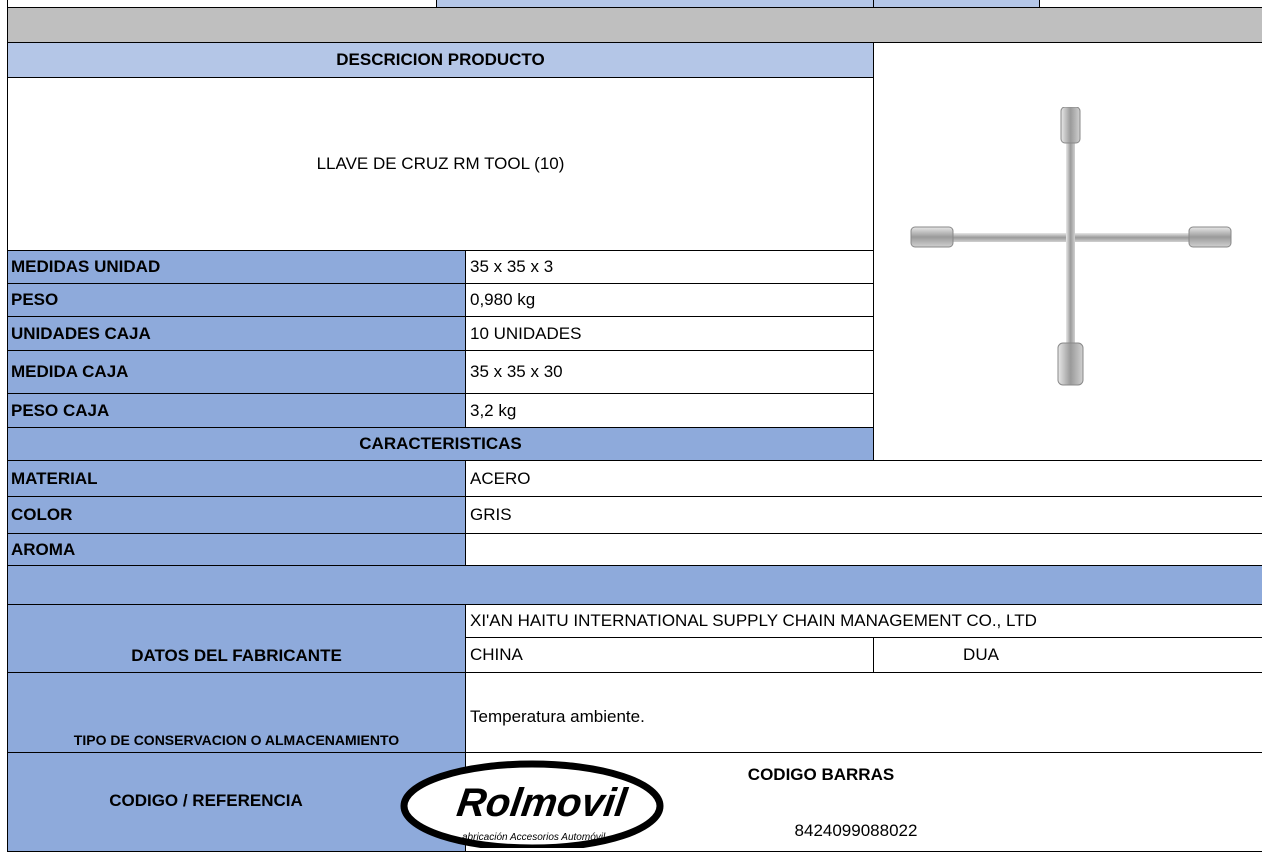 This screenshot has width=1262, height=852. What do you see at coordinates (669, 655) in the screenshot?
I see `manufacturer-country: CHINA` at bounding box center [669, 655].